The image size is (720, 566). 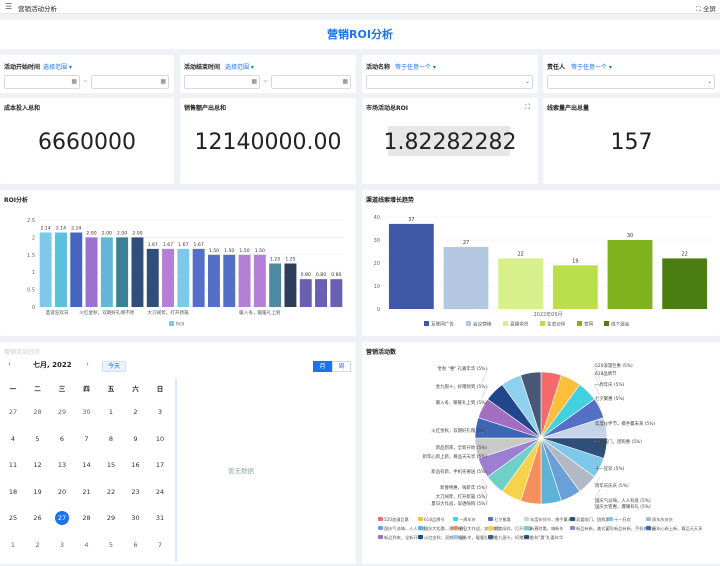 What do you see at coordinates (336, 275) in the screenshot?
I see `bar-value-label: 0.80` at bounding box center [336, 275].